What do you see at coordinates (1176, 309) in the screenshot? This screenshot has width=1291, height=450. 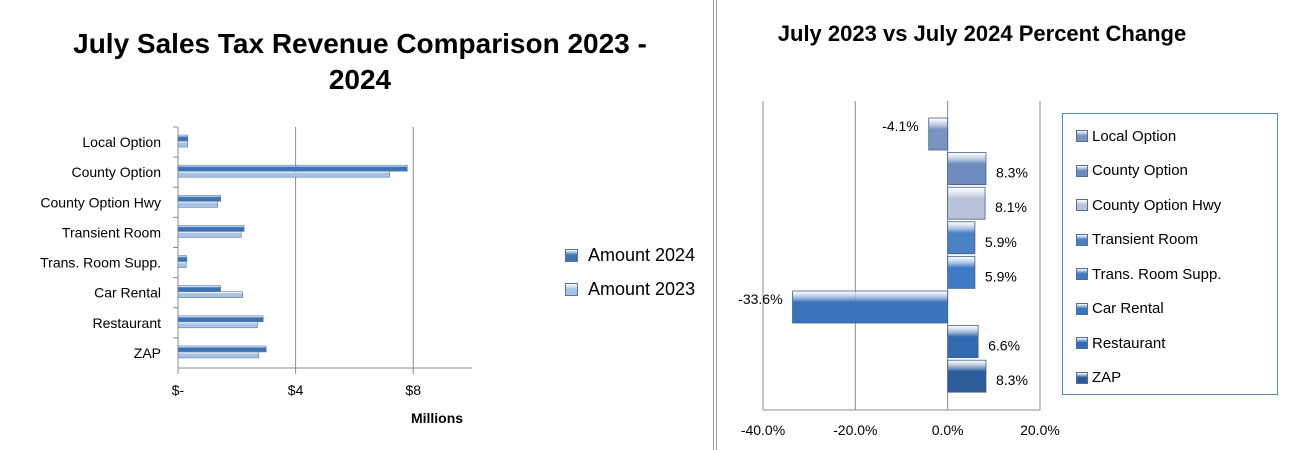 I see `legend-item-car-rental: Car Rental` at bounding box center [1176, 309].